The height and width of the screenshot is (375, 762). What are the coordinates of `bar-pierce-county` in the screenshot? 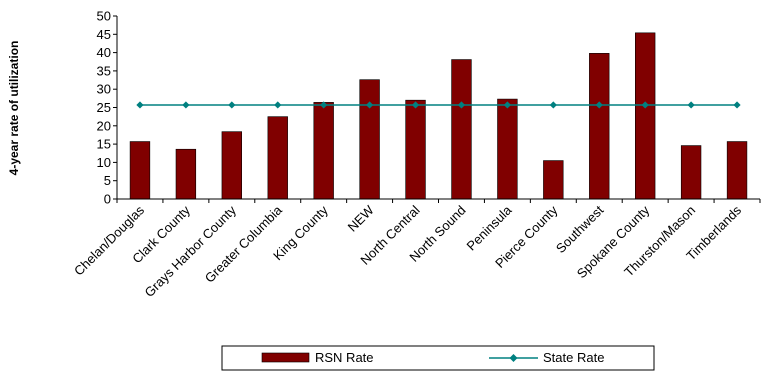 It's located at (553, 180).